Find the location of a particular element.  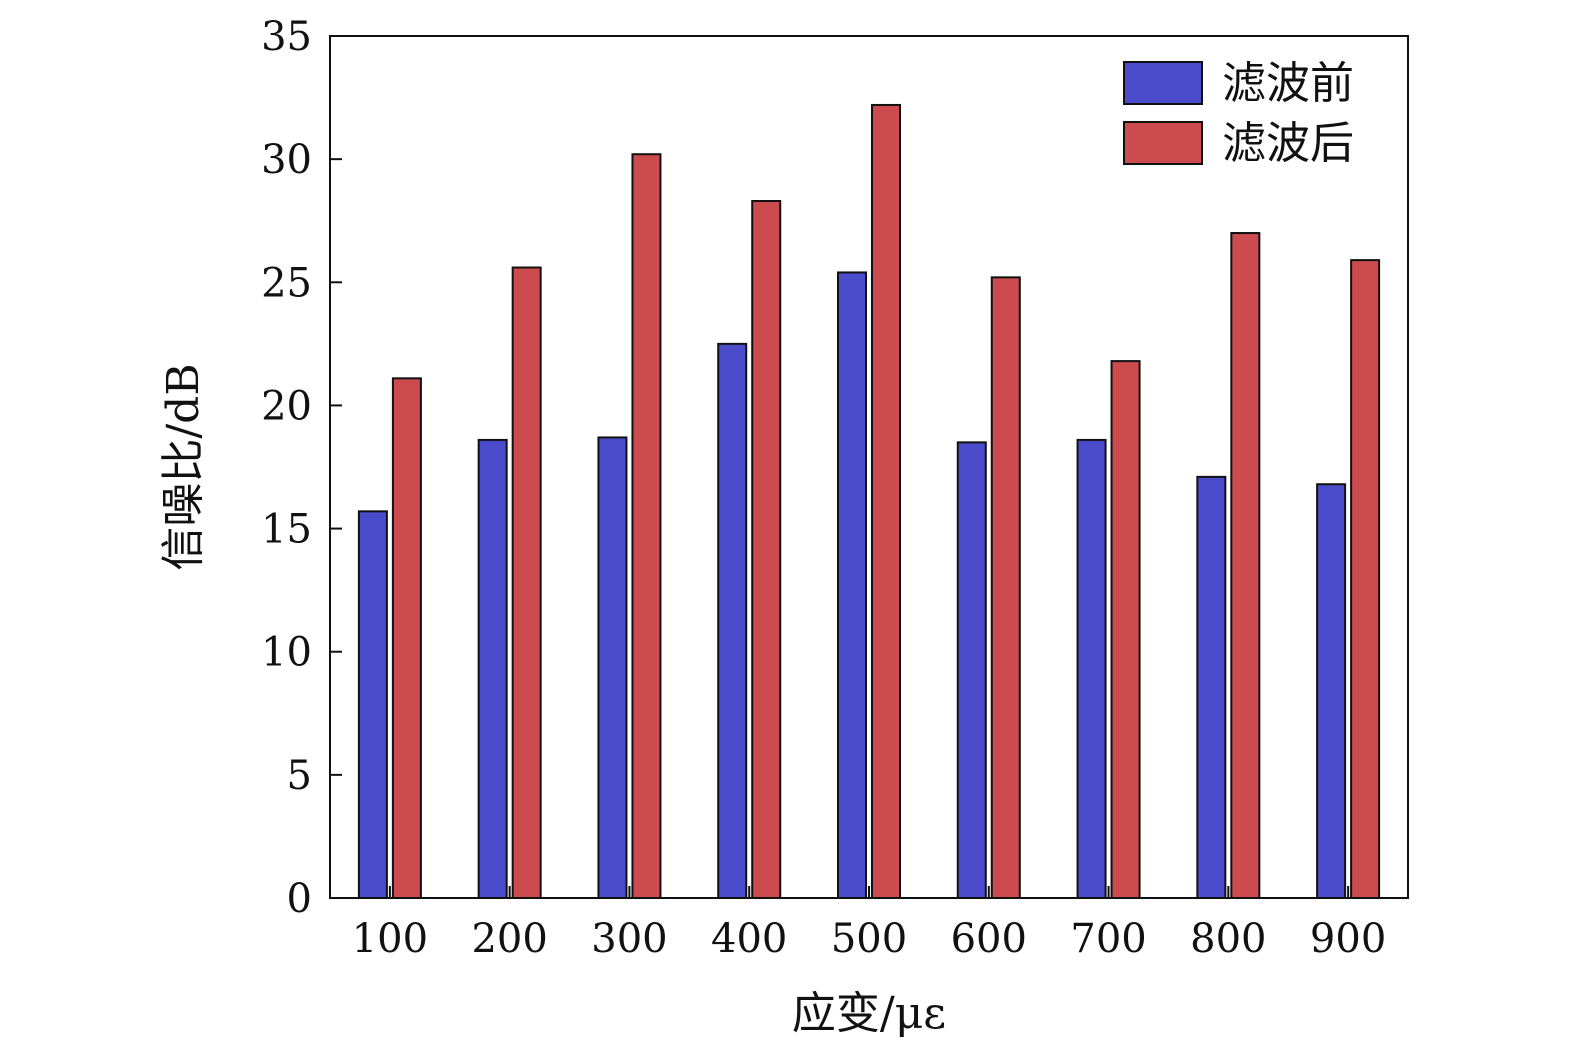

y-tick-label-10: 10 is located at coordinates (286, 653).